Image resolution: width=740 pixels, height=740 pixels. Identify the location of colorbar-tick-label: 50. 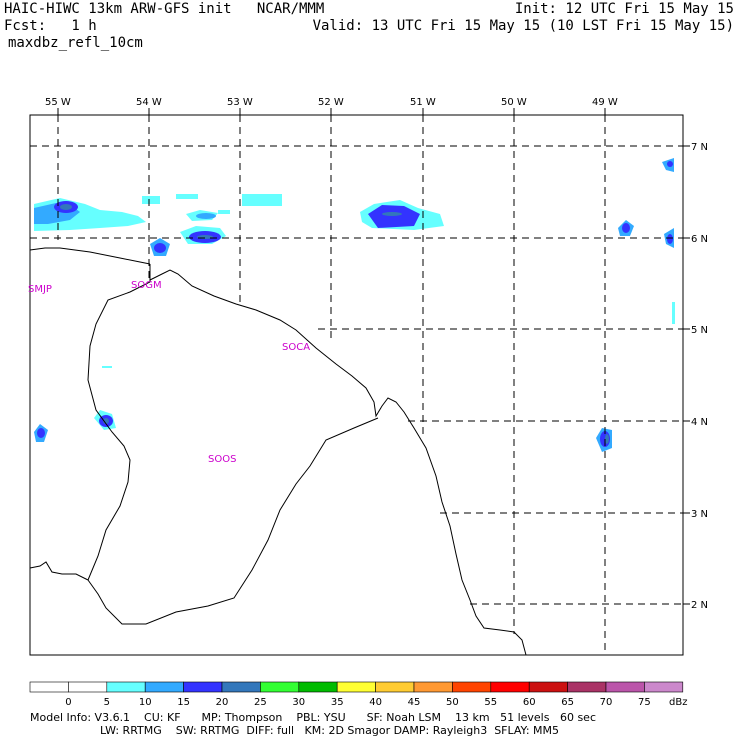
(452, 702).